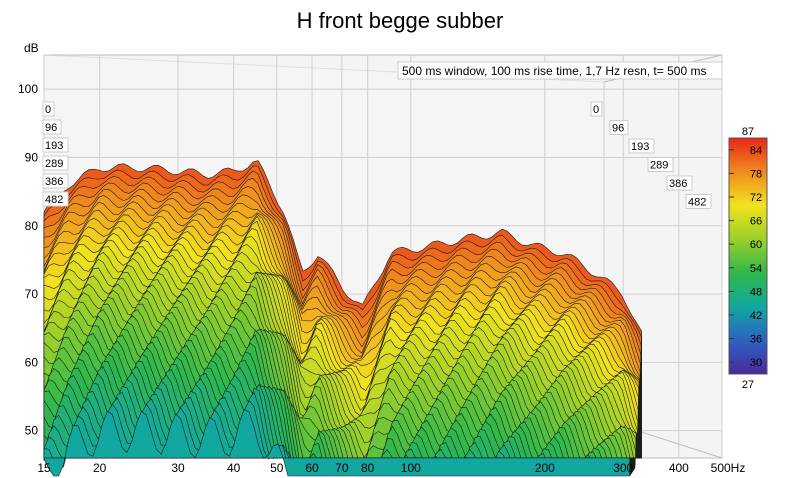 Image resolution: width=800 pixels, height=478 pixels. What do you see at coordinates (32, 294) in the screenshot?
I see `y-tick-label: 70` at bounding box center [32, 294].